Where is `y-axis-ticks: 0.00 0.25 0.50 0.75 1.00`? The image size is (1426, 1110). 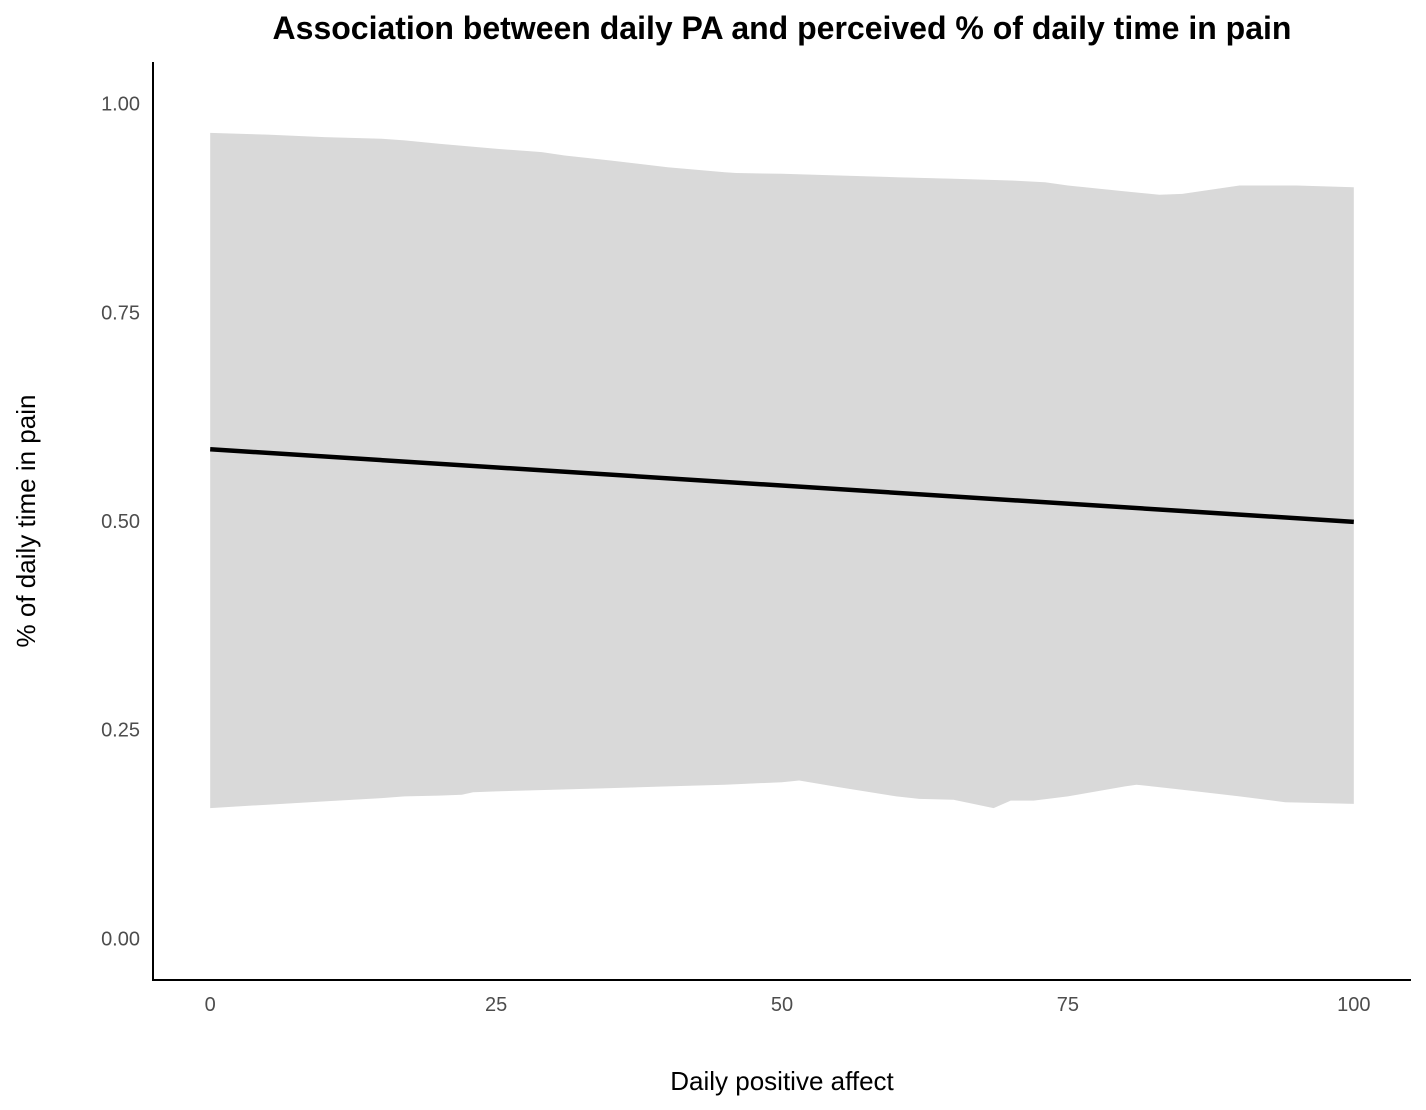 y-axis-ticks: 0.00 0.25 0.50 0.75 1.00 is located at coordinates (120, 522).